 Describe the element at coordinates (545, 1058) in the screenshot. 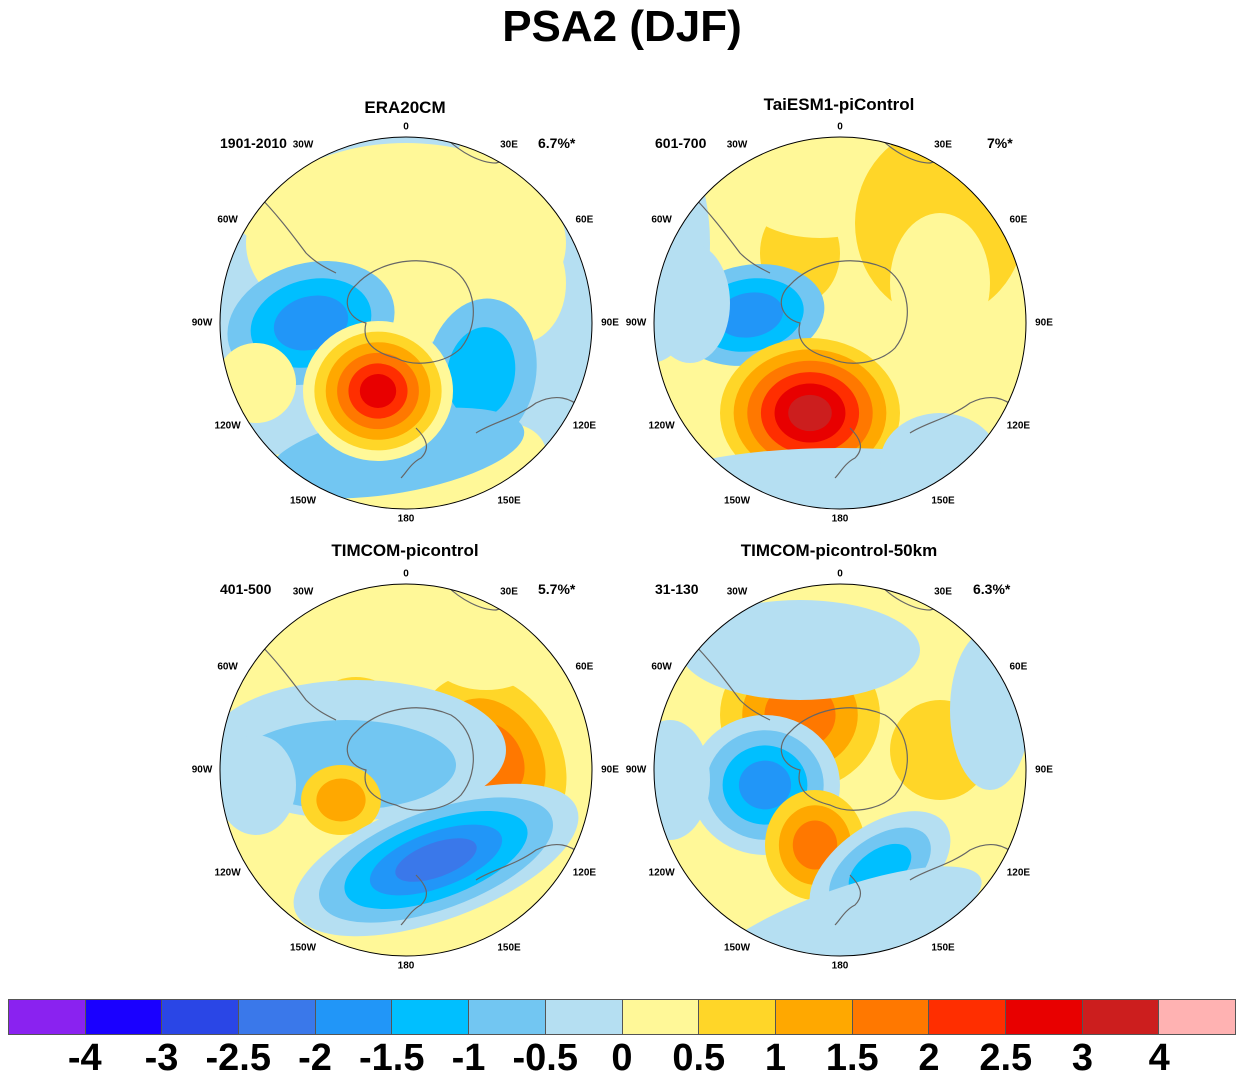

I see `colorbar-tick-label: -0.5` at that location.